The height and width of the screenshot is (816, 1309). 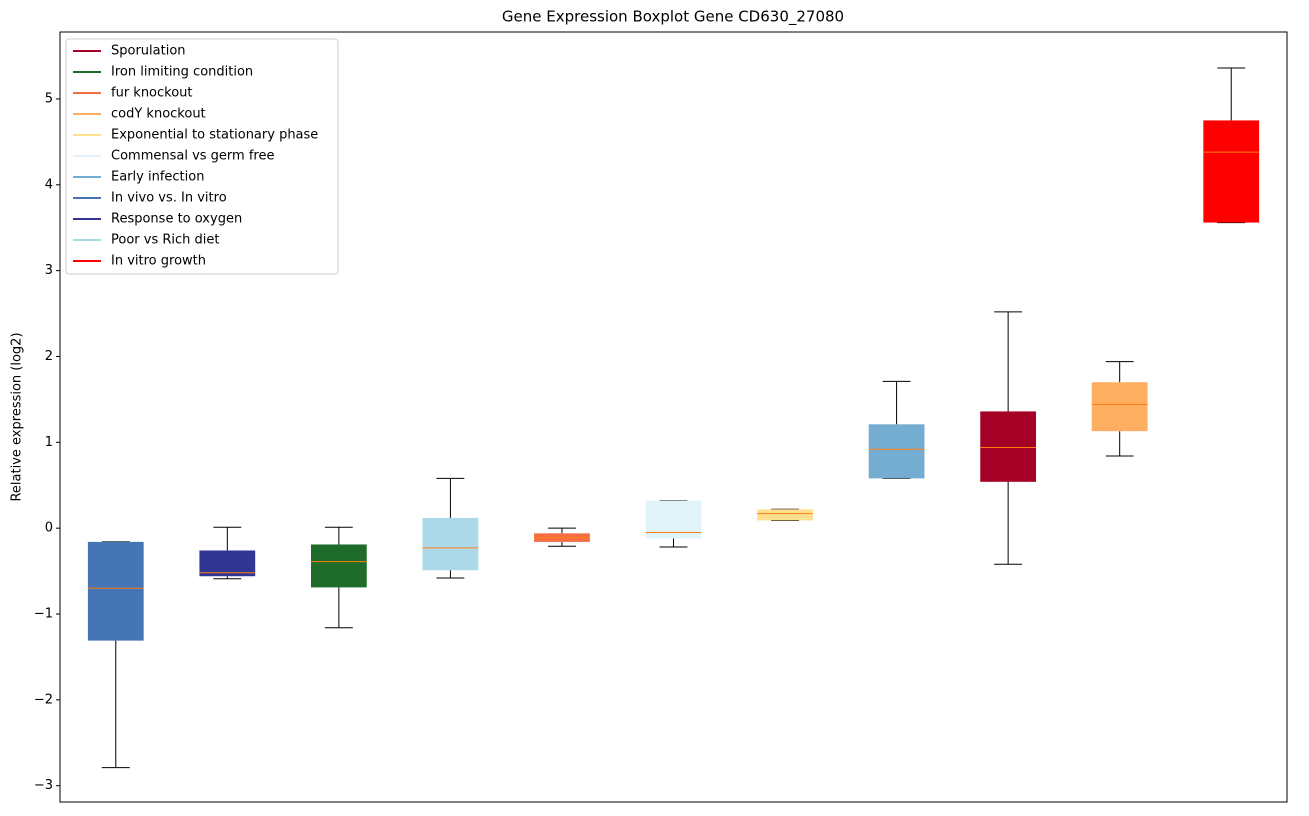 I want to click on legend-label: Commensal vs germ free, so click(x=192, y=156).